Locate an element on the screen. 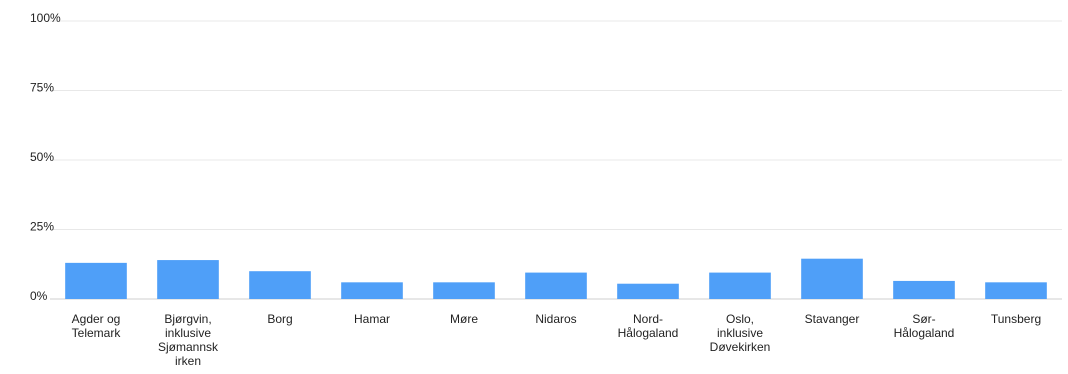 The width and height of the screenshot is (1068, 374). x-category-label: Nord-Hålogaland is located at coordinates (648, 326).